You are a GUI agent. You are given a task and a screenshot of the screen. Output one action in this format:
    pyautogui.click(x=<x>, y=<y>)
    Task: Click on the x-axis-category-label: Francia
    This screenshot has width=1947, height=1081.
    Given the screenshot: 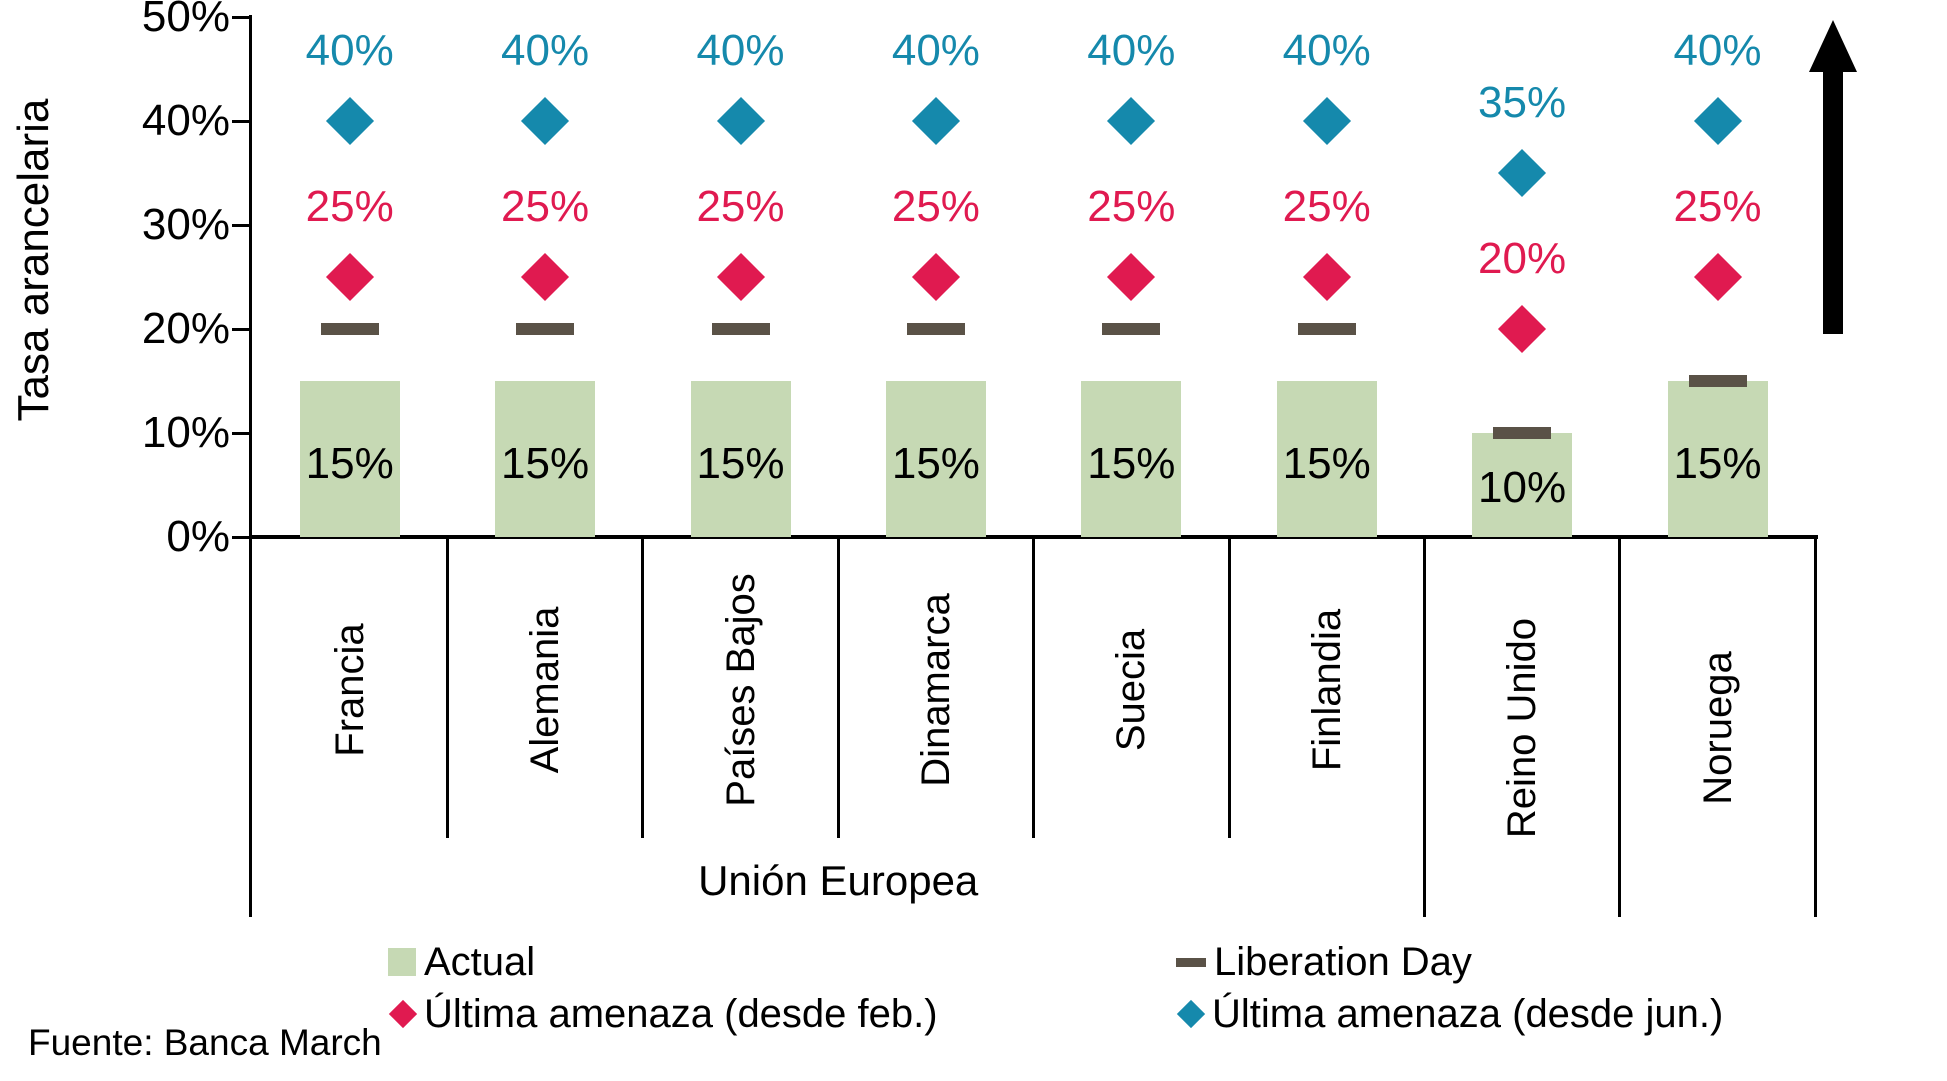 What is the action you would take?
    pyautogui.click(x=349, y=689)
    